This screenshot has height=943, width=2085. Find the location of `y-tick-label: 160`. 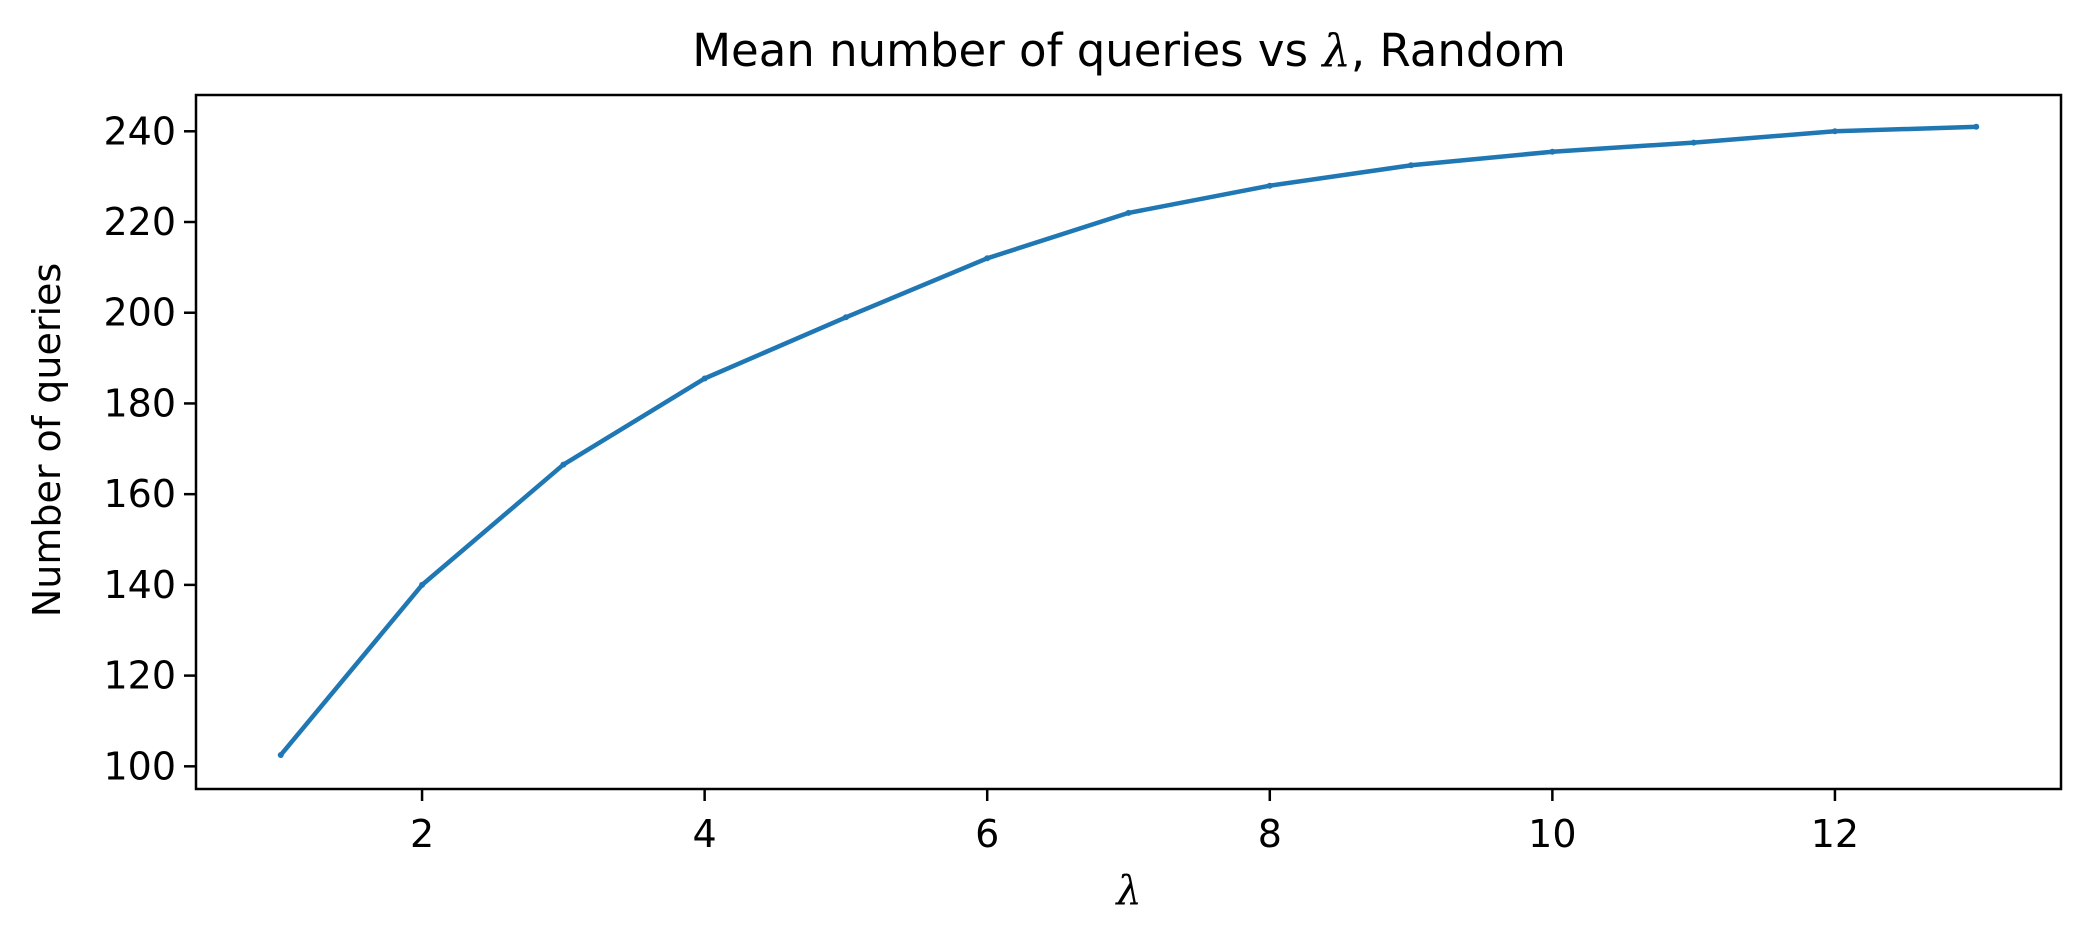

y-tick-label: 160 is located at coordinates (139, 494).